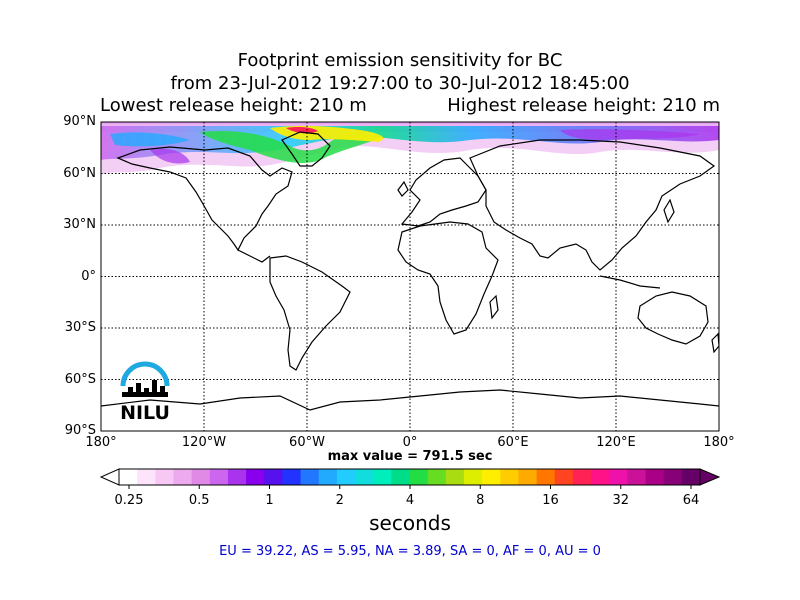 The width and height of the screenshot is (800, 600). What do you see at coordinates (400, 60) in the screenshot?
I see `map-title-line-1: Footprint emission sensitivity for BC` at bounding box center [400, 60].